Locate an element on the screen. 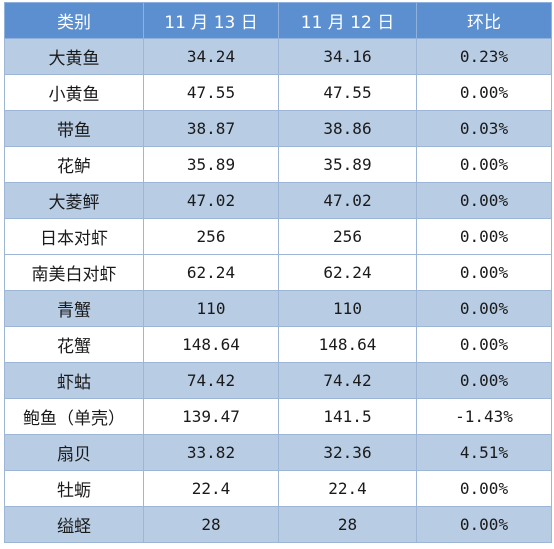 This screenshot has height=549, width=554. cell-nov13: 34.24 is located at coordinates (211, 56).